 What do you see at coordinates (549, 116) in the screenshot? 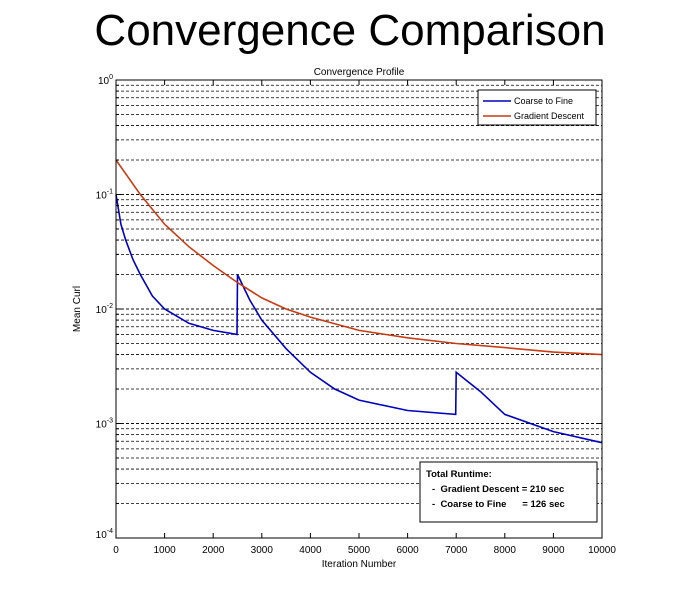
I see `legend-label-gradient: Gradient Descent` at bounding box center [549, 116].